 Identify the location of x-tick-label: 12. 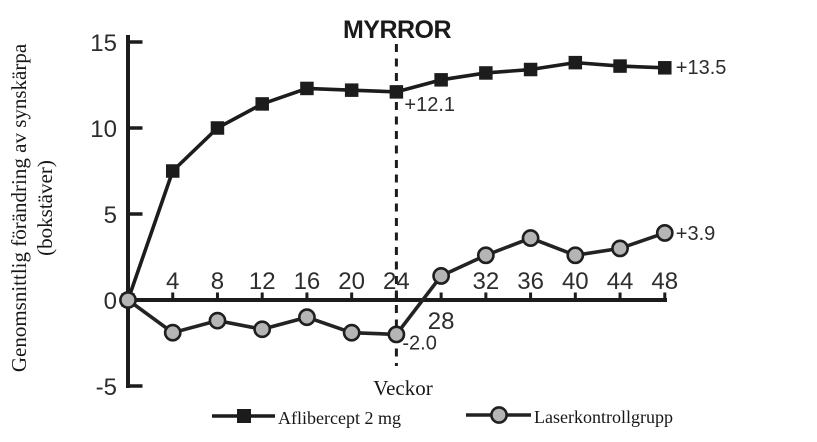
(262, 281).